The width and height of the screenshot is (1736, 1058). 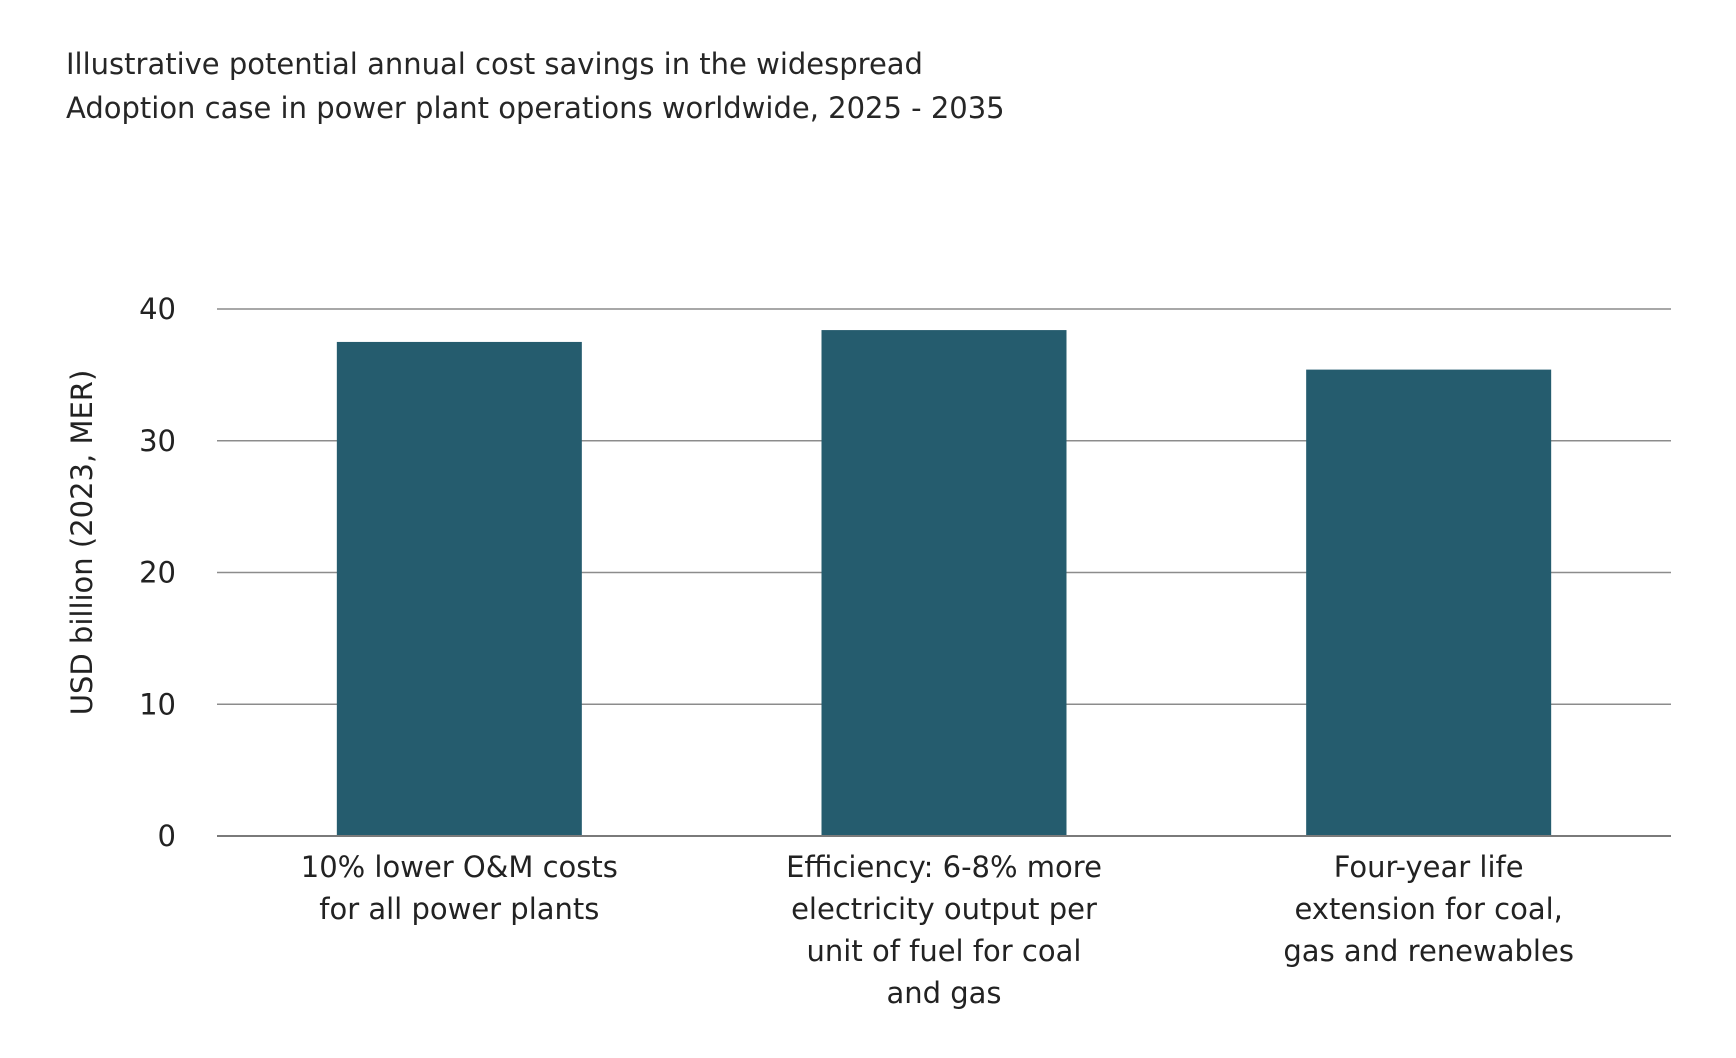 I want to click on y-tick-label-20: 20, so click(x=157, y=573).